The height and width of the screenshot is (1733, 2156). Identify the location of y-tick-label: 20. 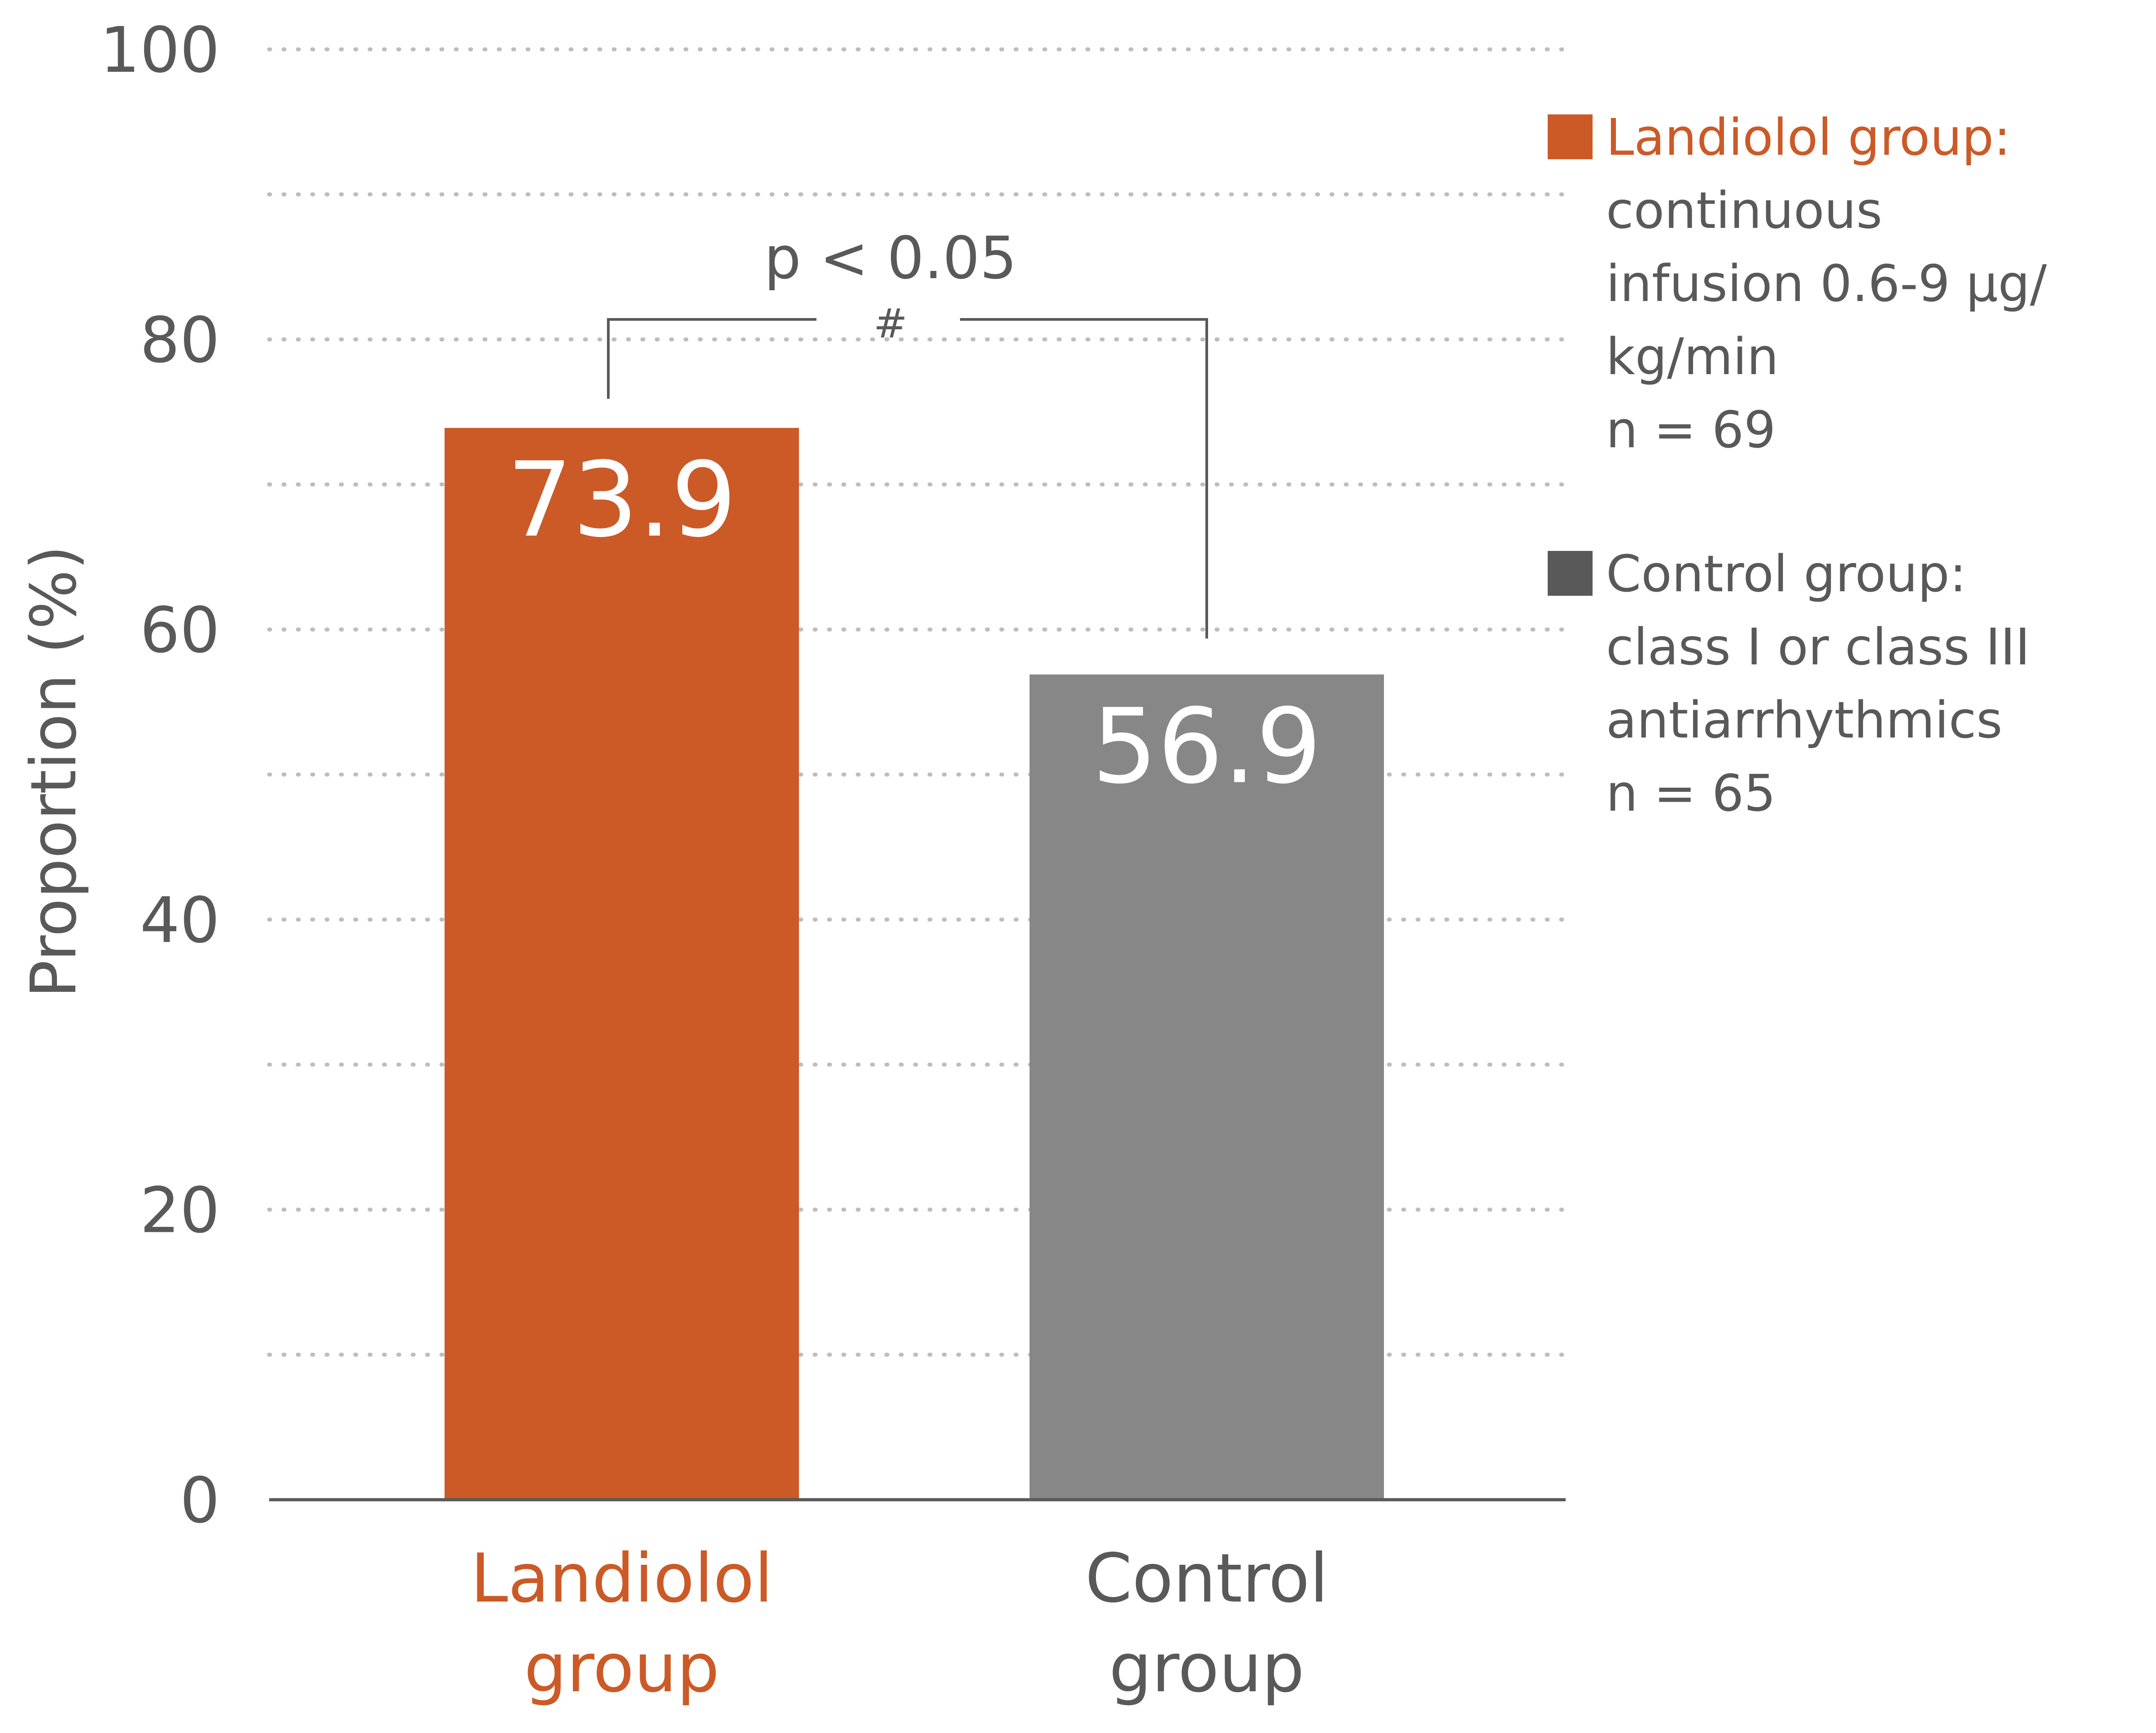
(180, 1210).